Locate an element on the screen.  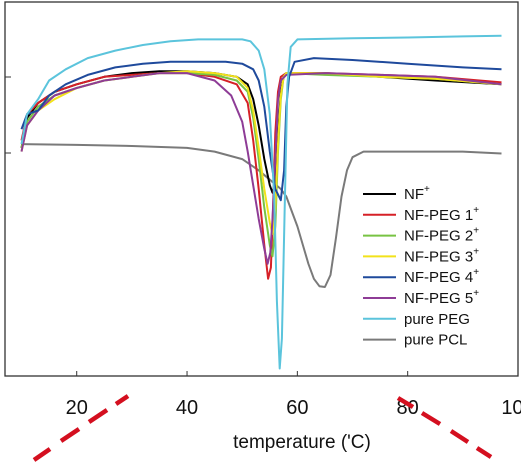
legend-label: NF+ is located at coordinates (417, 193).